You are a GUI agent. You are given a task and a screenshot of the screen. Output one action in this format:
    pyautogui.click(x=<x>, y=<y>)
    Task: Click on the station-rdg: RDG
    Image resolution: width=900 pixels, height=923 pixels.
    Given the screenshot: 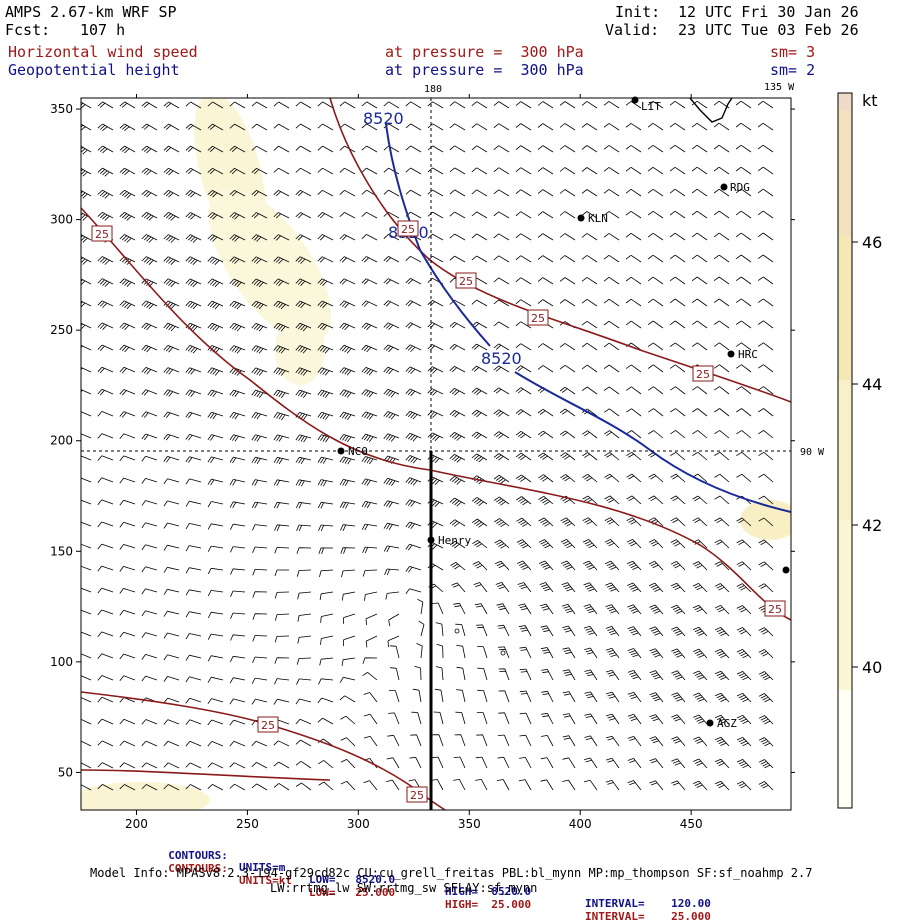 What is the action you would take?
    pyautogui.click(x=735, y=187)
    